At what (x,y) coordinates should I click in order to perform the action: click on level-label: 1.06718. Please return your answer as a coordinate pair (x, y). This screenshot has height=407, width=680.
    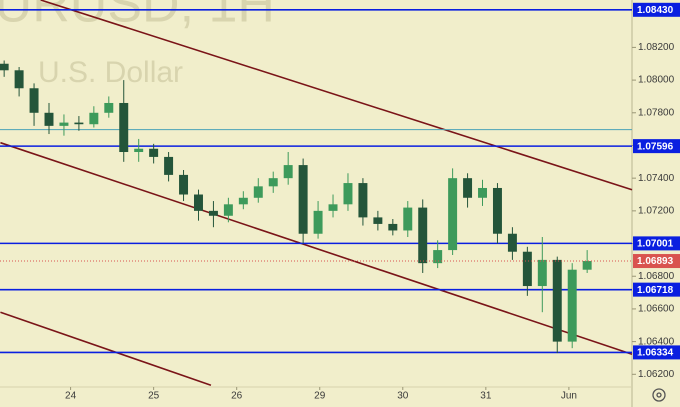
    Looking at the image, I should click on (655, 290).